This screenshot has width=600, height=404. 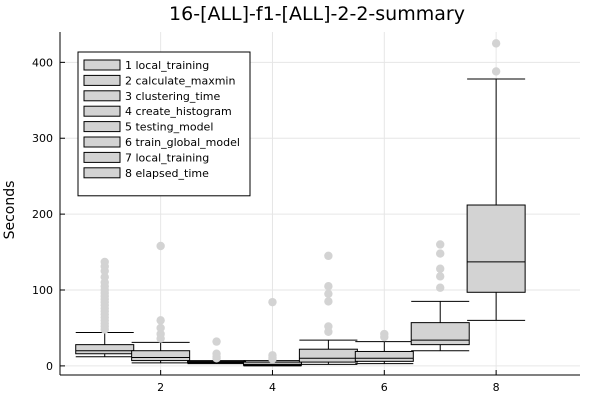 I want to click on x-tick-label: 2, so click(x=160, y=387).